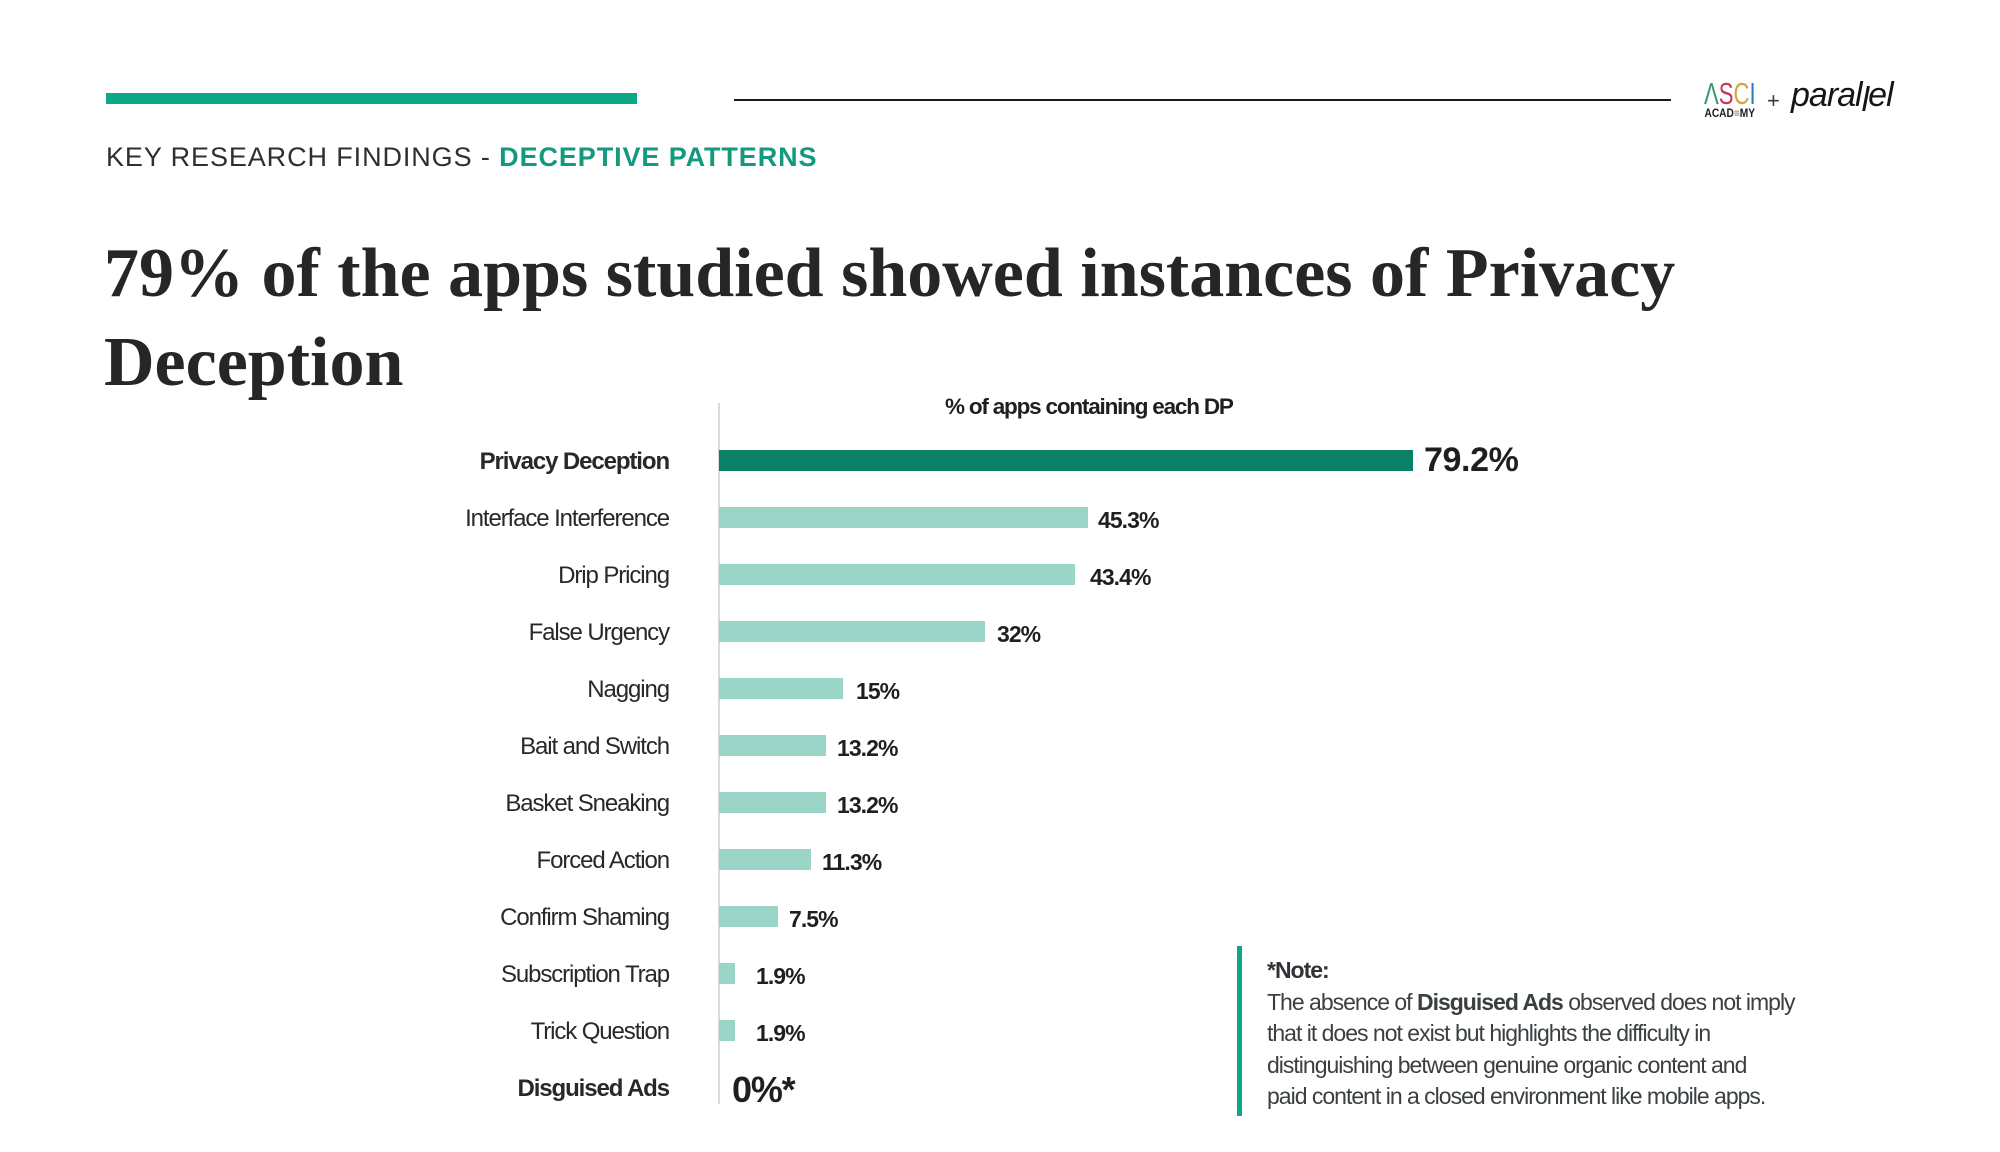  Describe the element at coordinates (1730, 114) in the screenshot. I see `svg-text: ACAD≡MY` at that location.